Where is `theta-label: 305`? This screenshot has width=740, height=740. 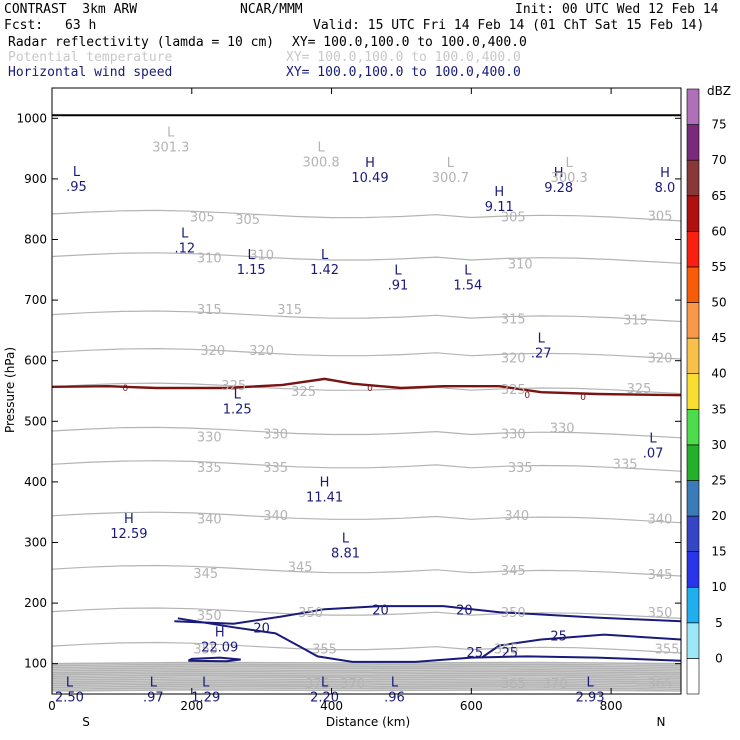
theta-label: 305 is located at coordinates (513, 217).